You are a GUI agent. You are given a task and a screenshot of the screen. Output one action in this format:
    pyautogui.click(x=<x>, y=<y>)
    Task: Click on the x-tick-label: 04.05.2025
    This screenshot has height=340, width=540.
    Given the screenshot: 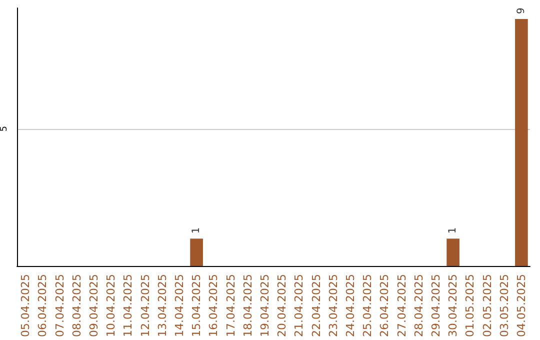 What is the action you would take?
    pyautogui.click(x=521, y=306)
    